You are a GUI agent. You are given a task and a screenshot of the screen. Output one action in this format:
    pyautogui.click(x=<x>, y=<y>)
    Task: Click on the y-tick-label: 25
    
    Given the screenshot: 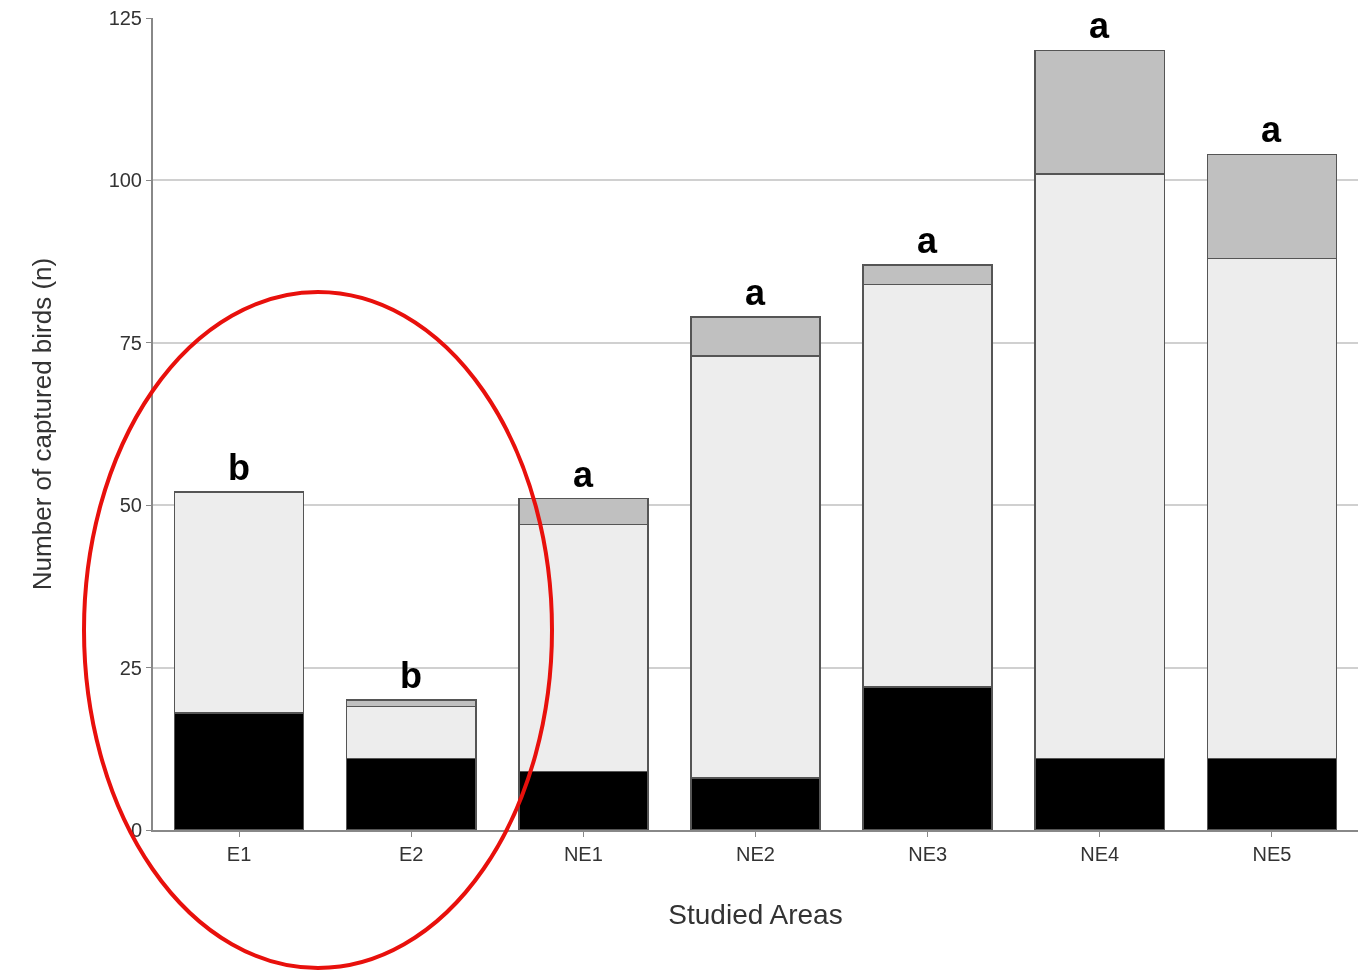 What is the action you would take?
    pyautogui.click(x=130, y=667)
    